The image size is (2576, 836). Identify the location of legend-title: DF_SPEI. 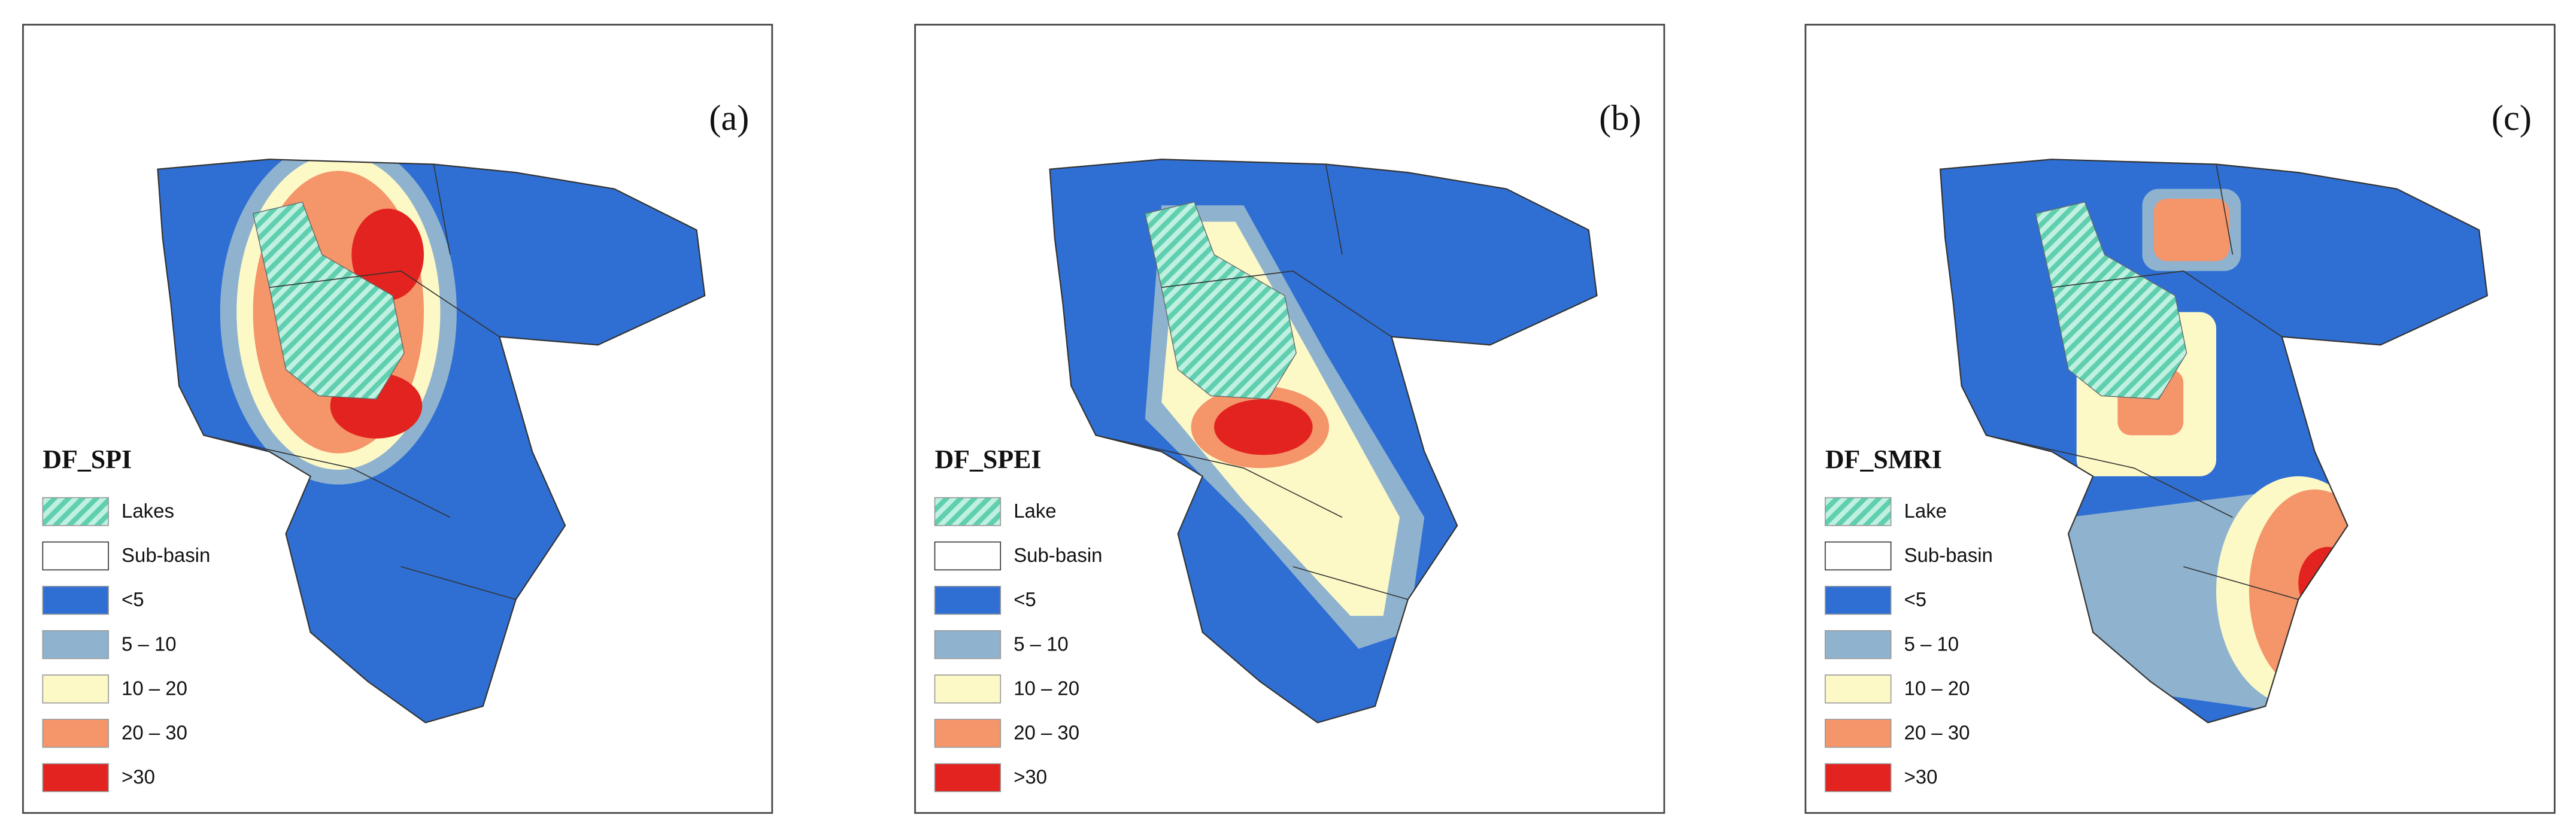
(987, 460).